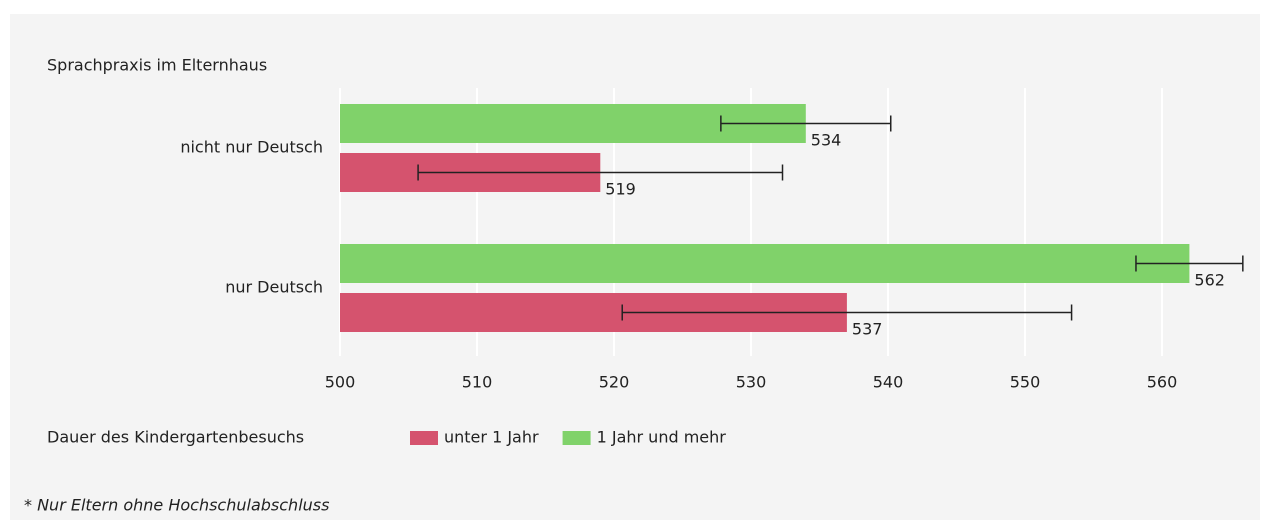 Image resolution: width=1267 pixels, height=524 pixels. I want to click on y-tick-label: nur Deutsch, so click(274, 287).